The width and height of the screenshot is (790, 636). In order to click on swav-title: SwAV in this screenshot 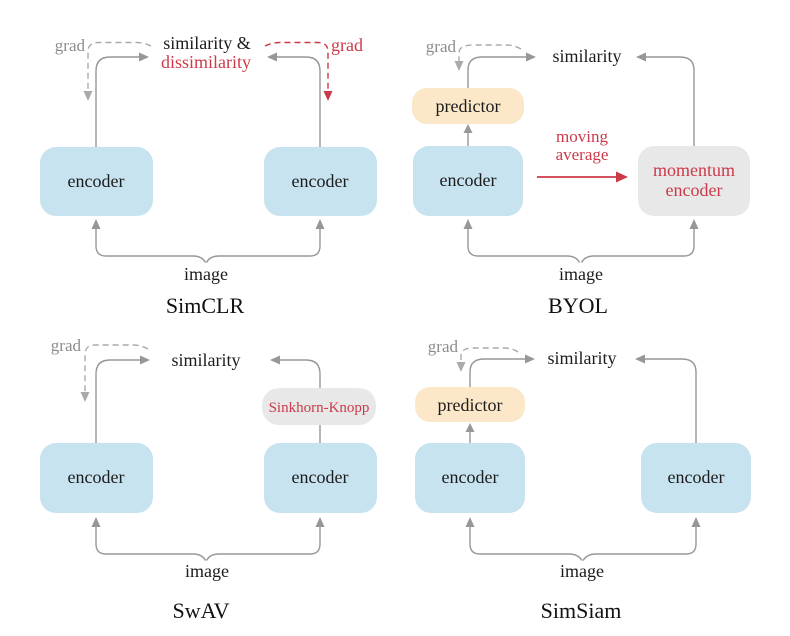, I will do `click(200, 610)`.